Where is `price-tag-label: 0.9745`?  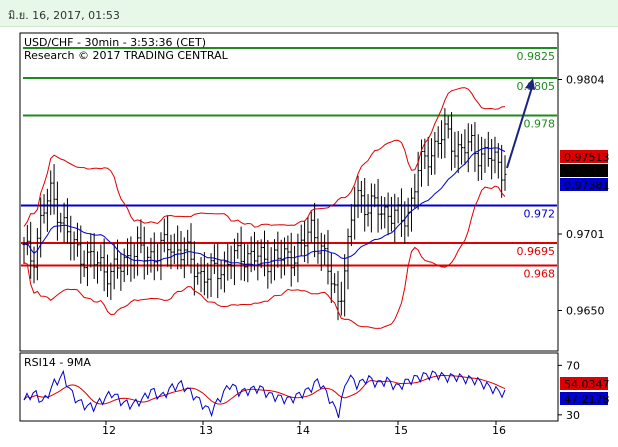 price-tag-label: 0.9745 is located at coordinates (583, 171).